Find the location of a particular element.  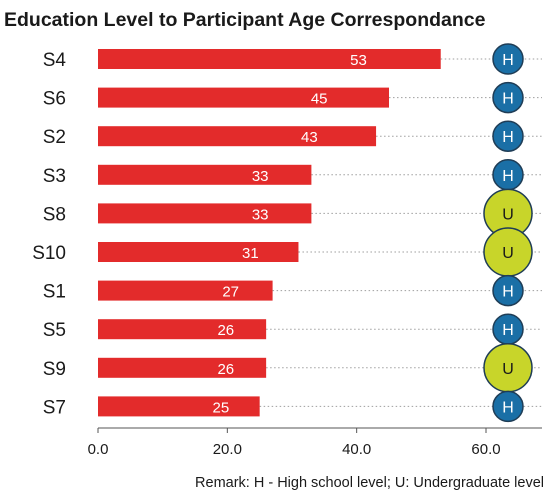

bar-value-label: 27 is located at coordinates (230, 292).